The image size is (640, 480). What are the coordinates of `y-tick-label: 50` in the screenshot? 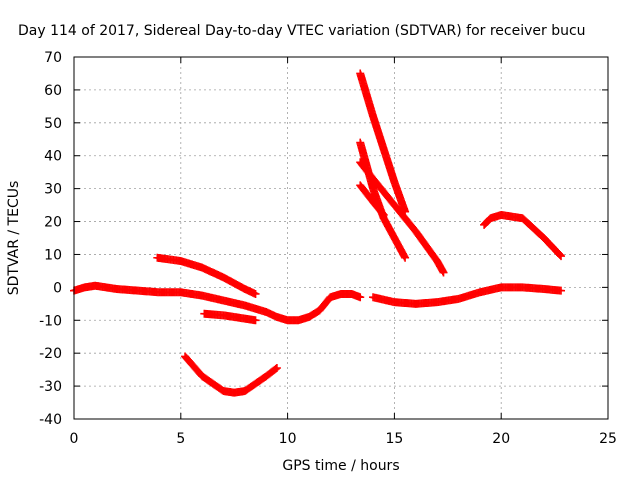 It's located at (53, 124).